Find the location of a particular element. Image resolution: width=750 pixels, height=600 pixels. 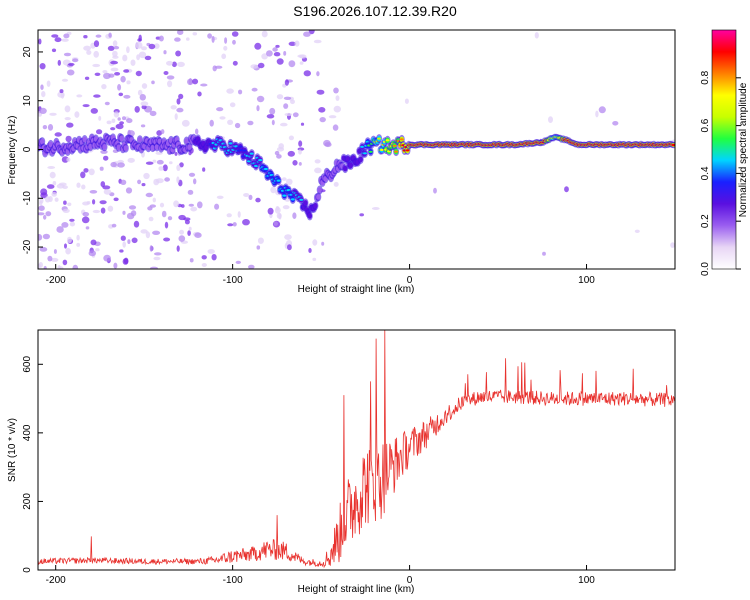

spec-y-tick-label: 0 is located at coordinates (27, 149).